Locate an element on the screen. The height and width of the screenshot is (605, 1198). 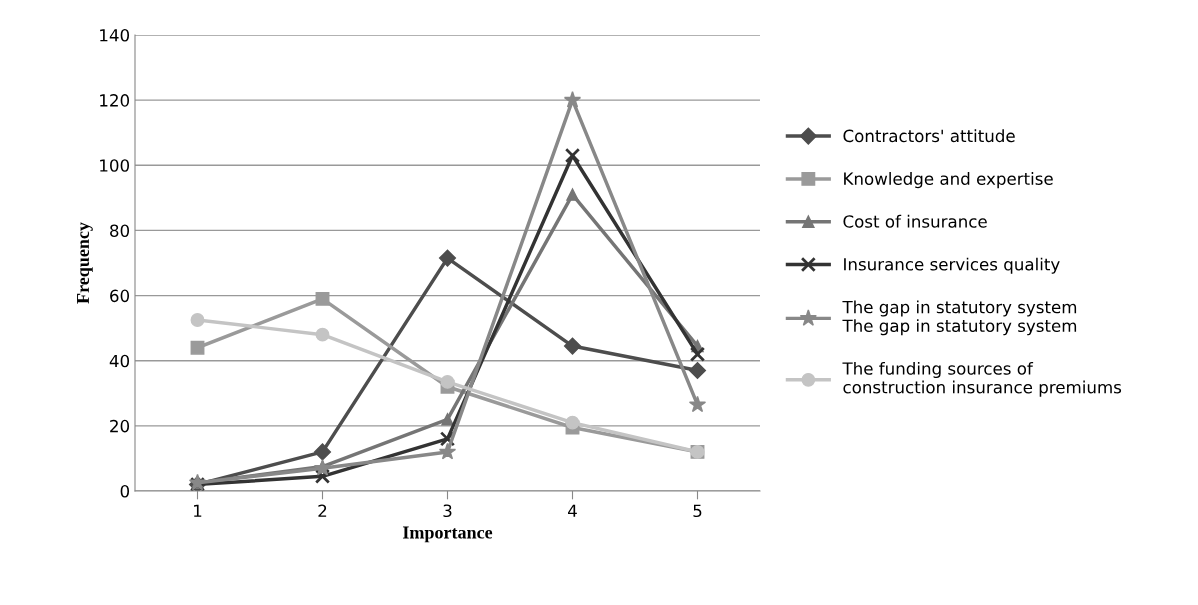
legend-label: Contractors' attitude is located at coordinates (929, 136).